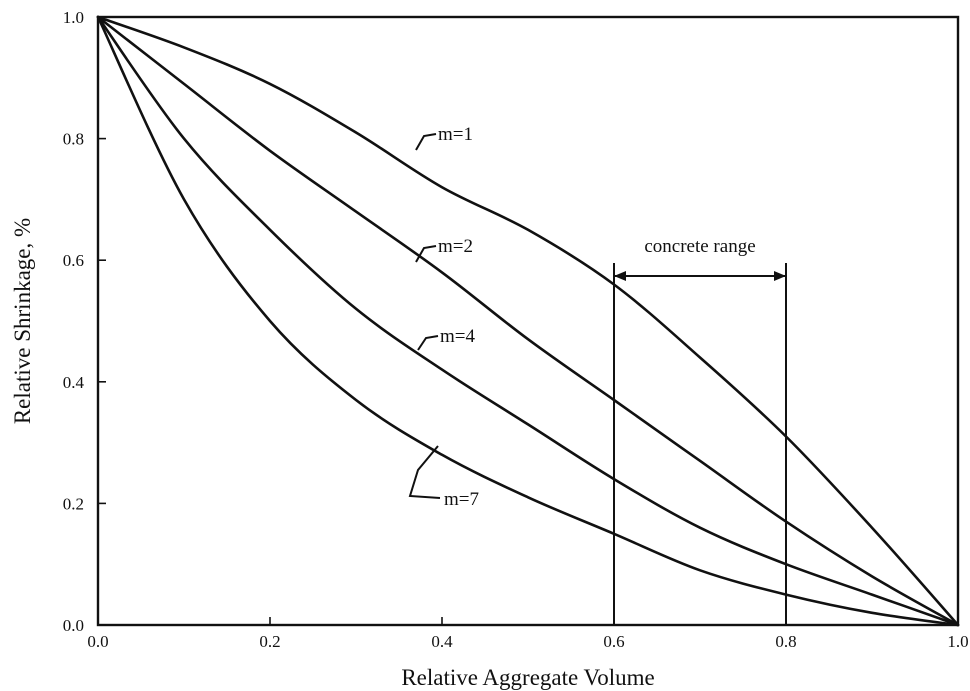 The image size is (970, 691). Describe the element at coordinates (73, 503) in the screenshot. I see `y-tick-label: 0.2` at that location.